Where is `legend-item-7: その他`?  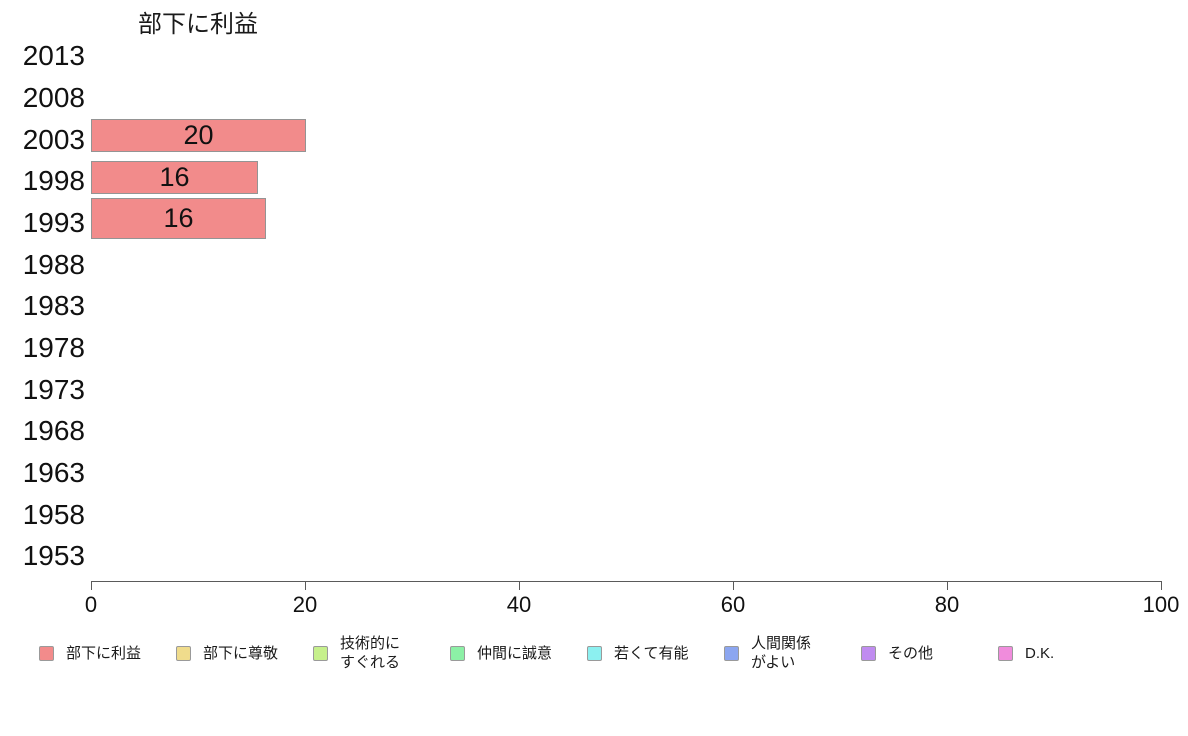 legend-item-7: その他 is located at coordinates (929, 653).